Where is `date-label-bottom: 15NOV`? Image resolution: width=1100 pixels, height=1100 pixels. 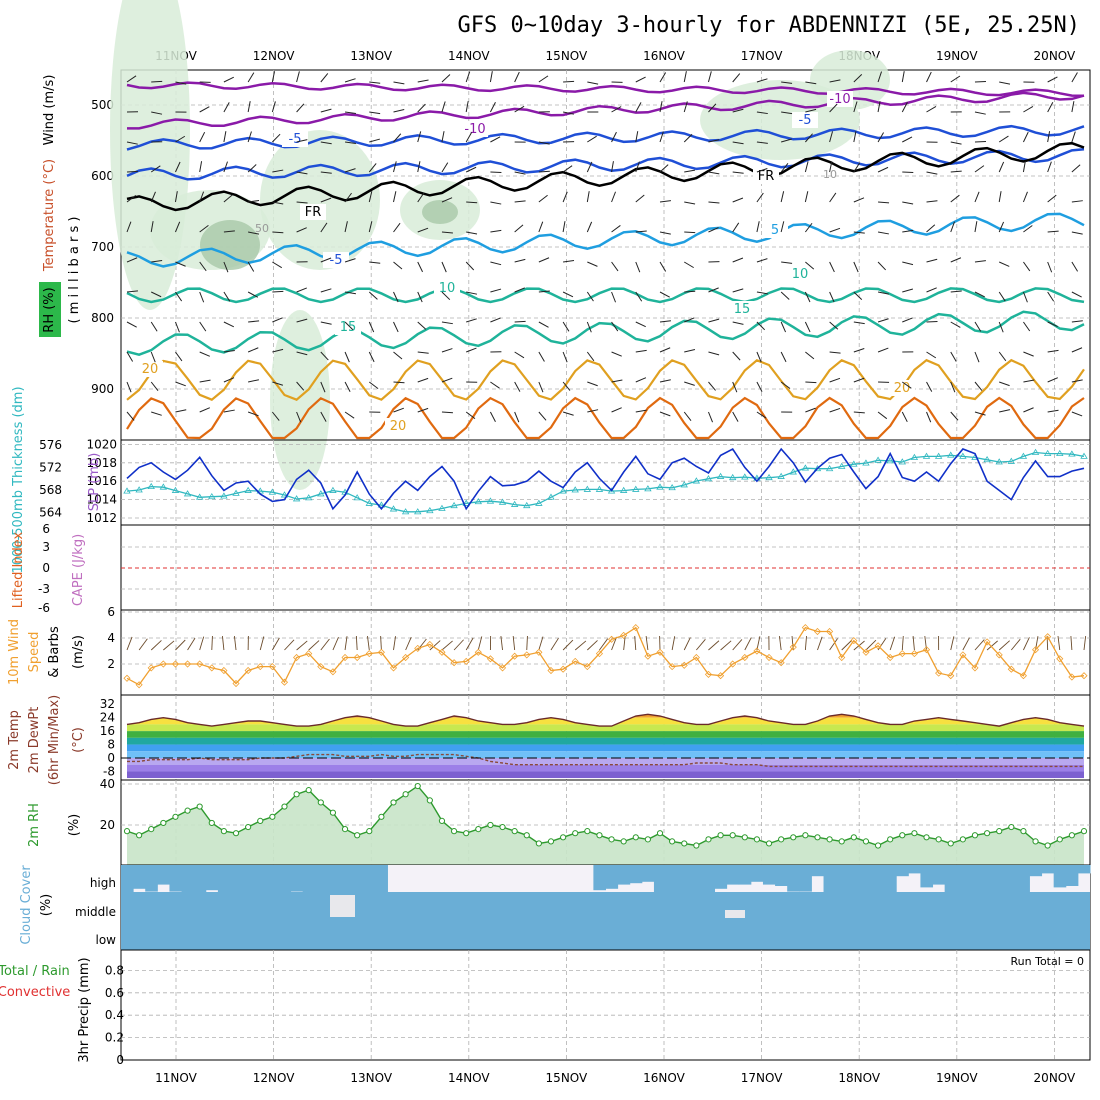 date-label-bottom: 15NOV is located at coordinates (567, 1078).